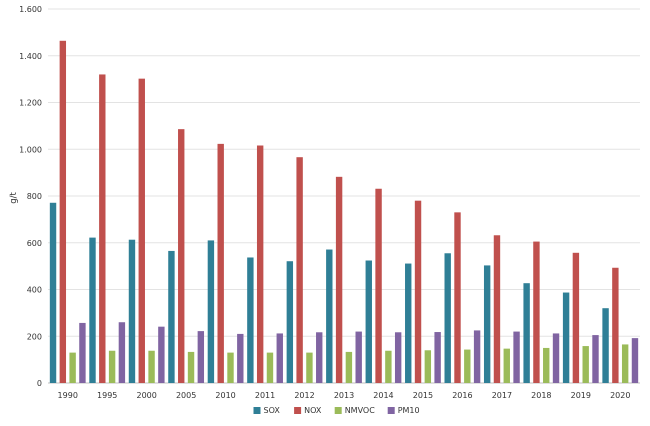 The image size is (650, 426). Describe the element at coordinates (585, 364) in the screenshot. I see `bar-nmvoc-2019` at that location.